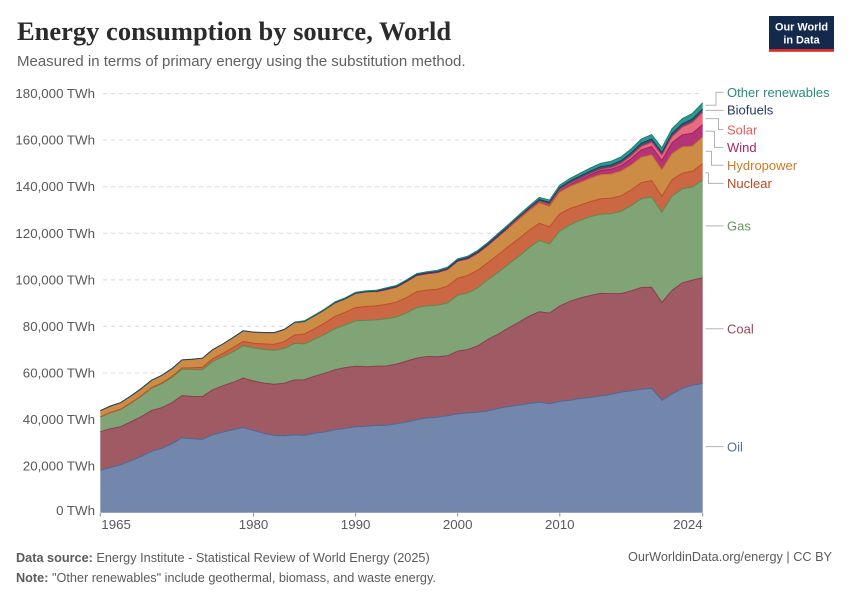  Describe the element at coordinates (59, 373) in the screenshot. I see `svg-text: 60,000 TWh` at that location.